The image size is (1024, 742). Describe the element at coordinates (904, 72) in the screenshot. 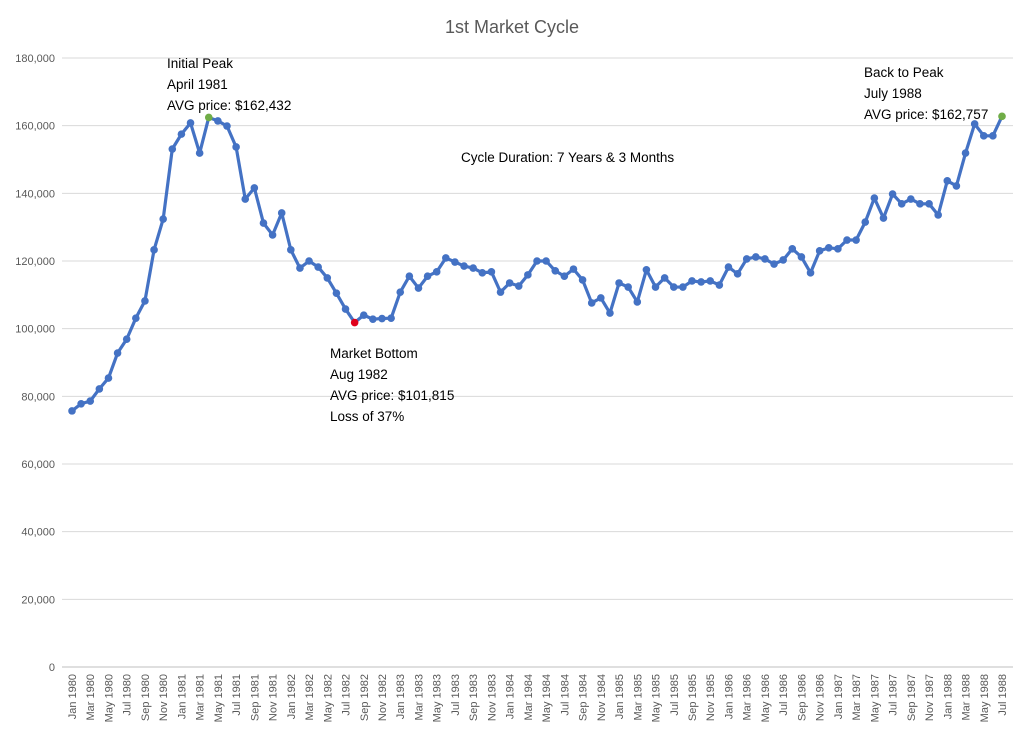

I see `annotation-line: Back to Peak` at that location.